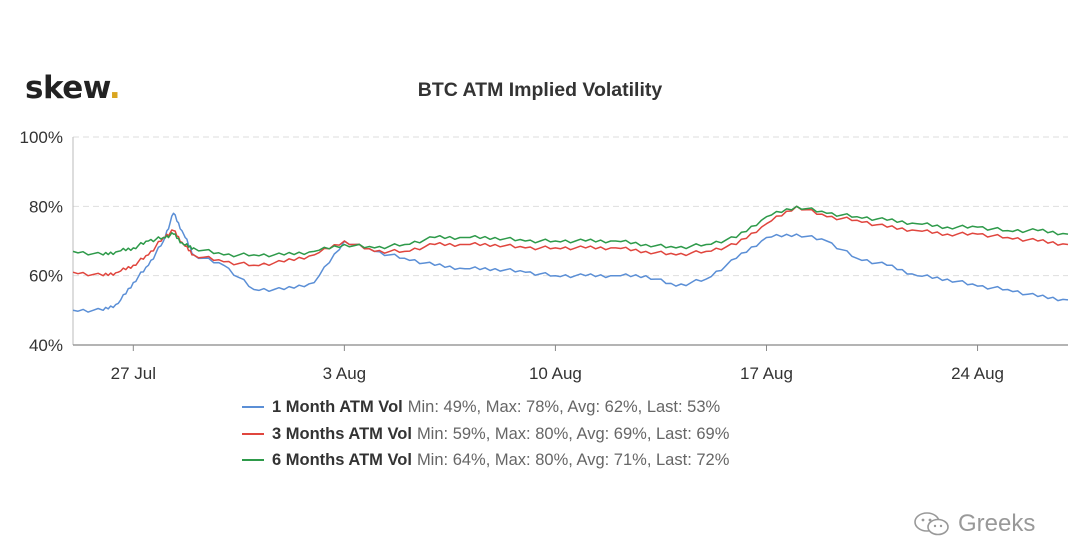  What do you see at coordinates (46, 276) in the screenshot?
I see `y-tick-label: 60%` at bounding box center [46, 276].